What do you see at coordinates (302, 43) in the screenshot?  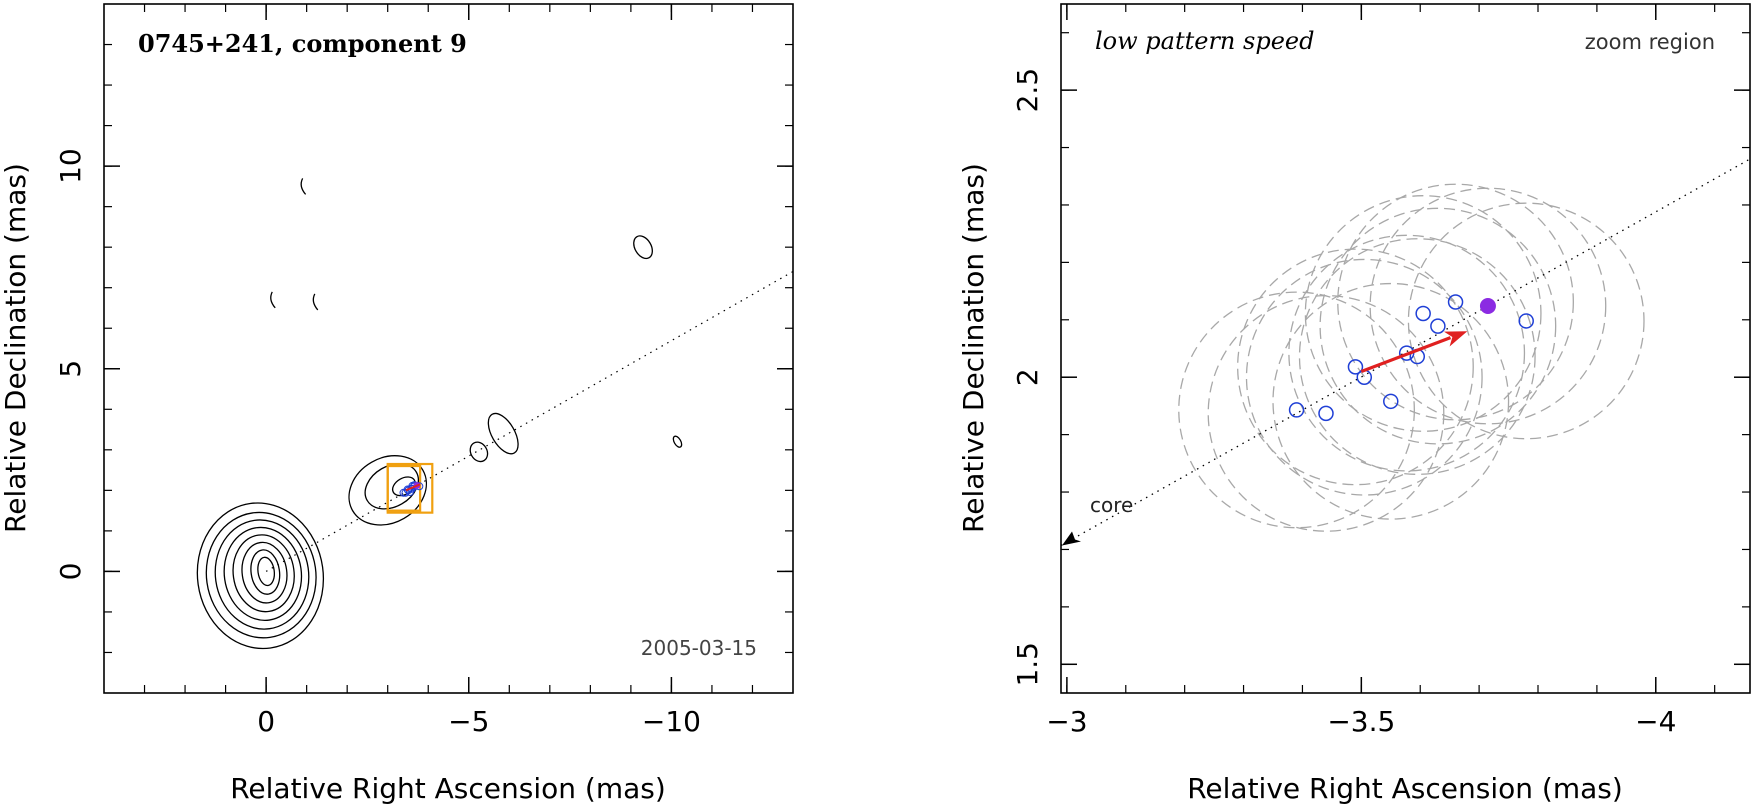 I see `panel-title: 0745+241, component 9` at bounding box center [302, 43].